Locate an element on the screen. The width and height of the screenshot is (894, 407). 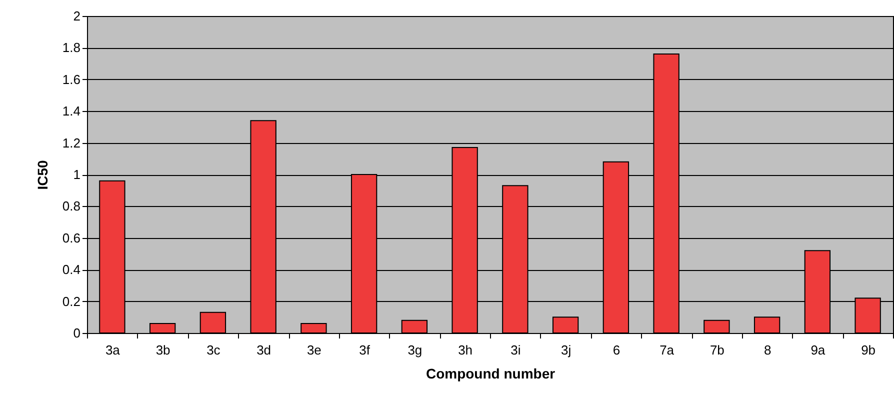
y-tick-label: 0.4 is located at coordinates (71, 270).